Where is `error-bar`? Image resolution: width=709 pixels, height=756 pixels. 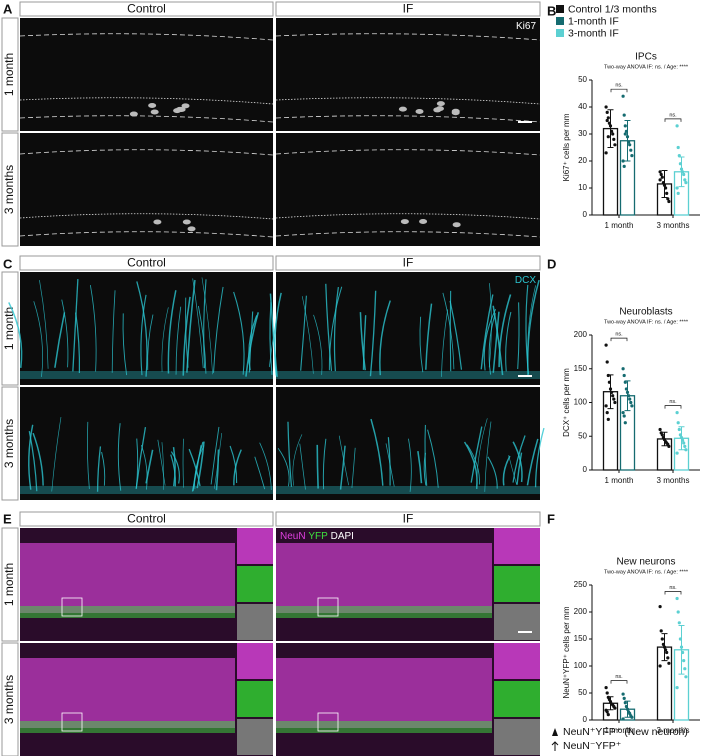 error-bar is located at coordinates (681, 650).